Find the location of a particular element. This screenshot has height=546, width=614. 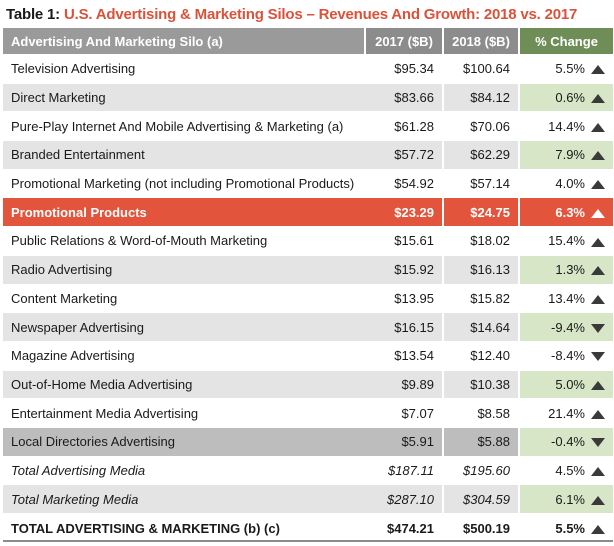

value-2017: $15.61 is located at coordinates (404, 241).